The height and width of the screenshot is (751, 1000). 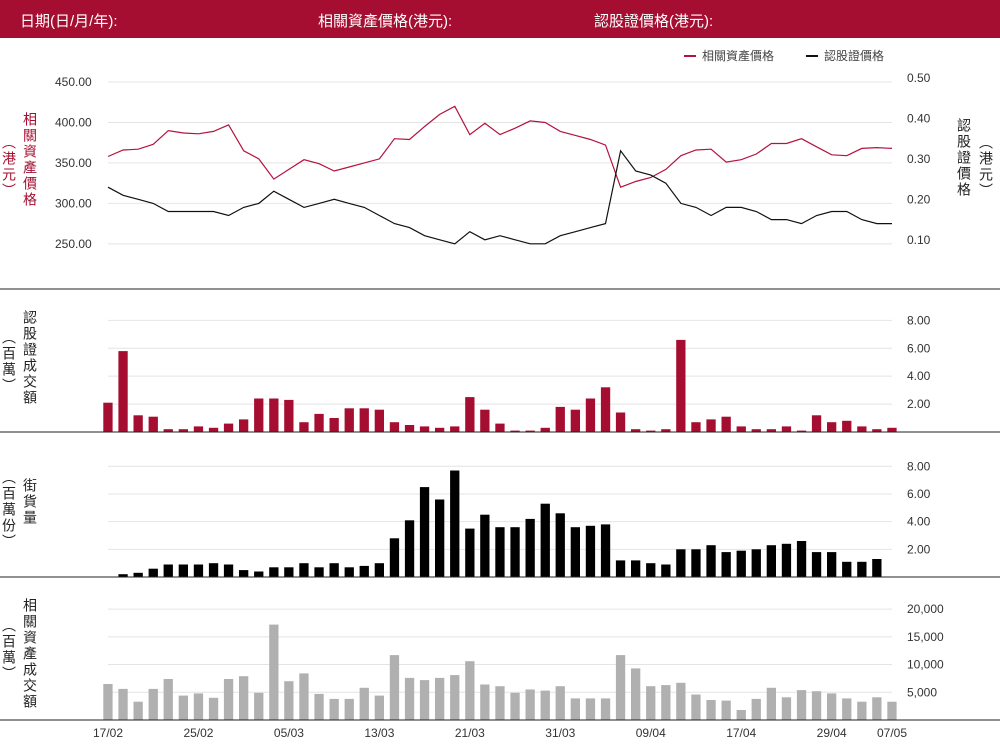 What do you see at coordinates (964, 158) in the screenshot?
I see `warrant-price-axis-title: 認股證價格` at bounding box center [964, 158].